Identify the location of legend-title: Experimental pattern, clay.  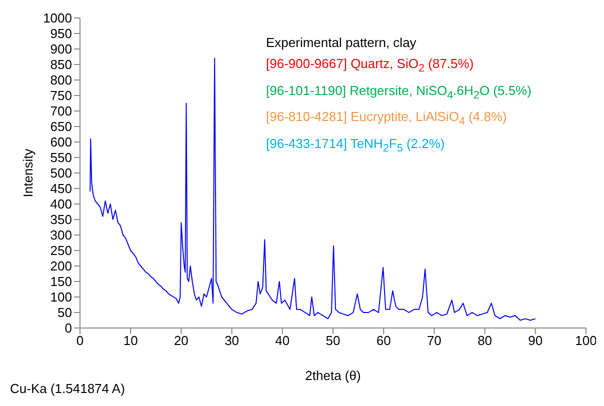
(342, 43).